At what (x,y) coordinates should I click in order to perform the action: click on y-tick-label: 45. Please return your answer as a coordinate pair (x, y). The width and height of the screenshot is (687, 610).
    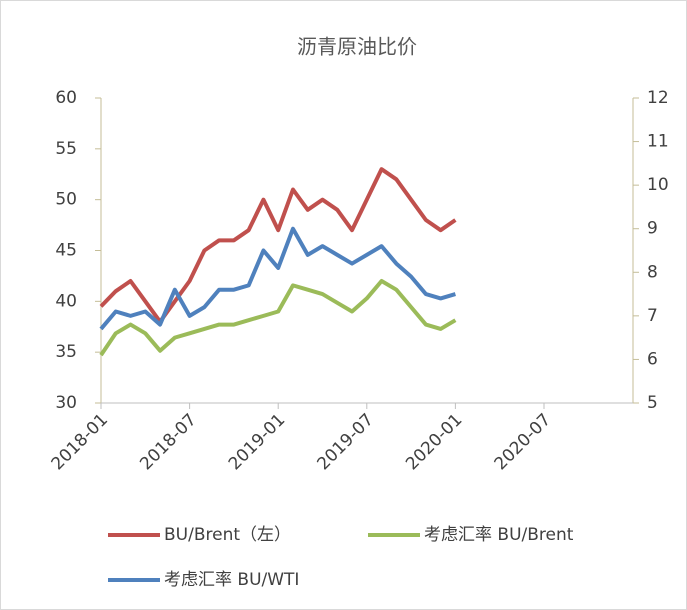
    Looking at the image, I should click on (66, 251).